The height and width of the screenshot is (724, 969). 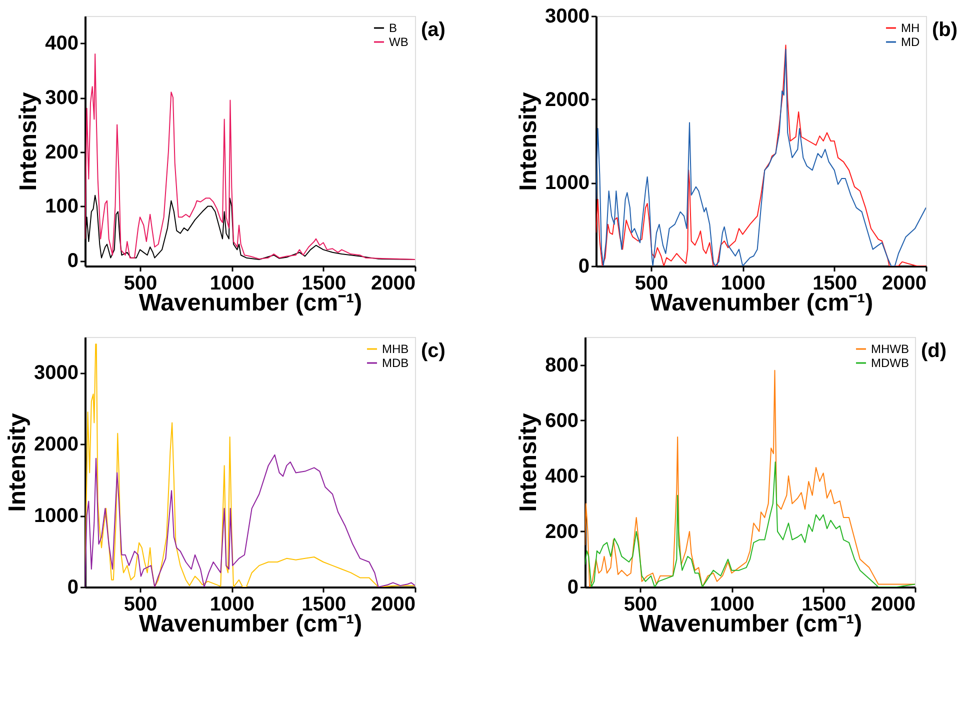 What do you see at coordinates (395, 349) in the screenshot?
I see `legend-label: MHB` at bounding box center [395, 349].